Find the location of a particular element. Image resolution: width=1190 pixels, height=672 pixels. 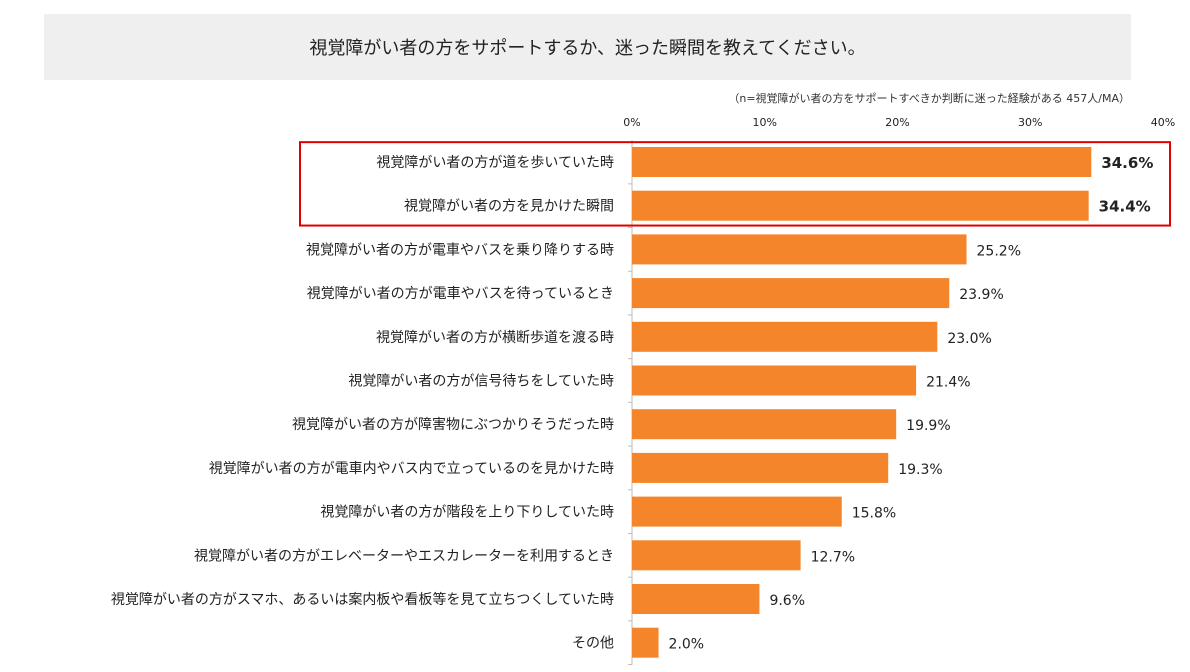

data-label: 12.7% is located at coordinates (833, 557).